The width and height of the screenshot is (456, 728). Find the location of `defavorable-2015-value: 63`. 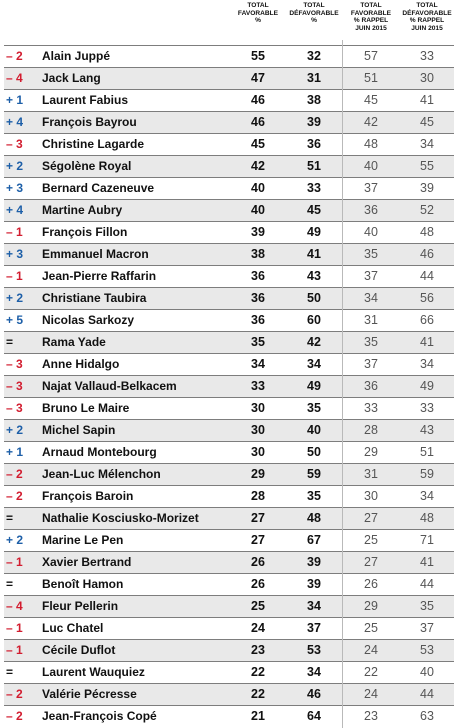

defavorable-2015-value: 63 is located at coordinates (427, 716).